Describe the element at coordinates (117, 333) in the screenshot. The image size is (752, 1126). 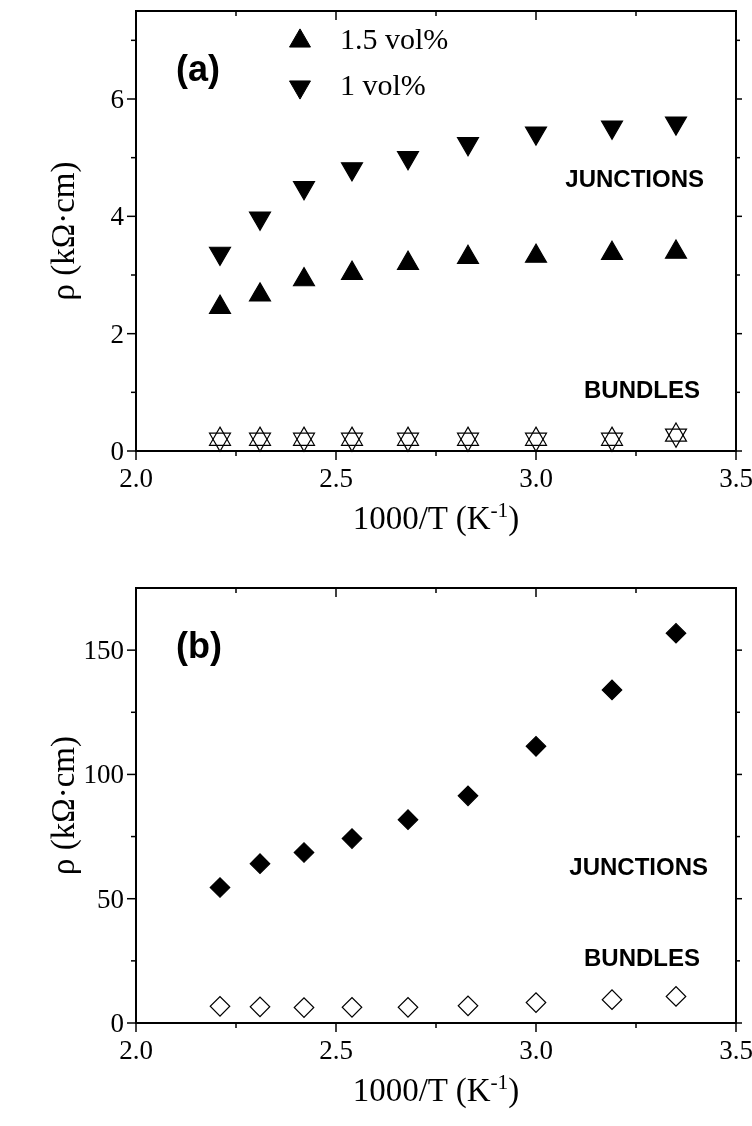
I see `y-tick-label: 2` at that location.